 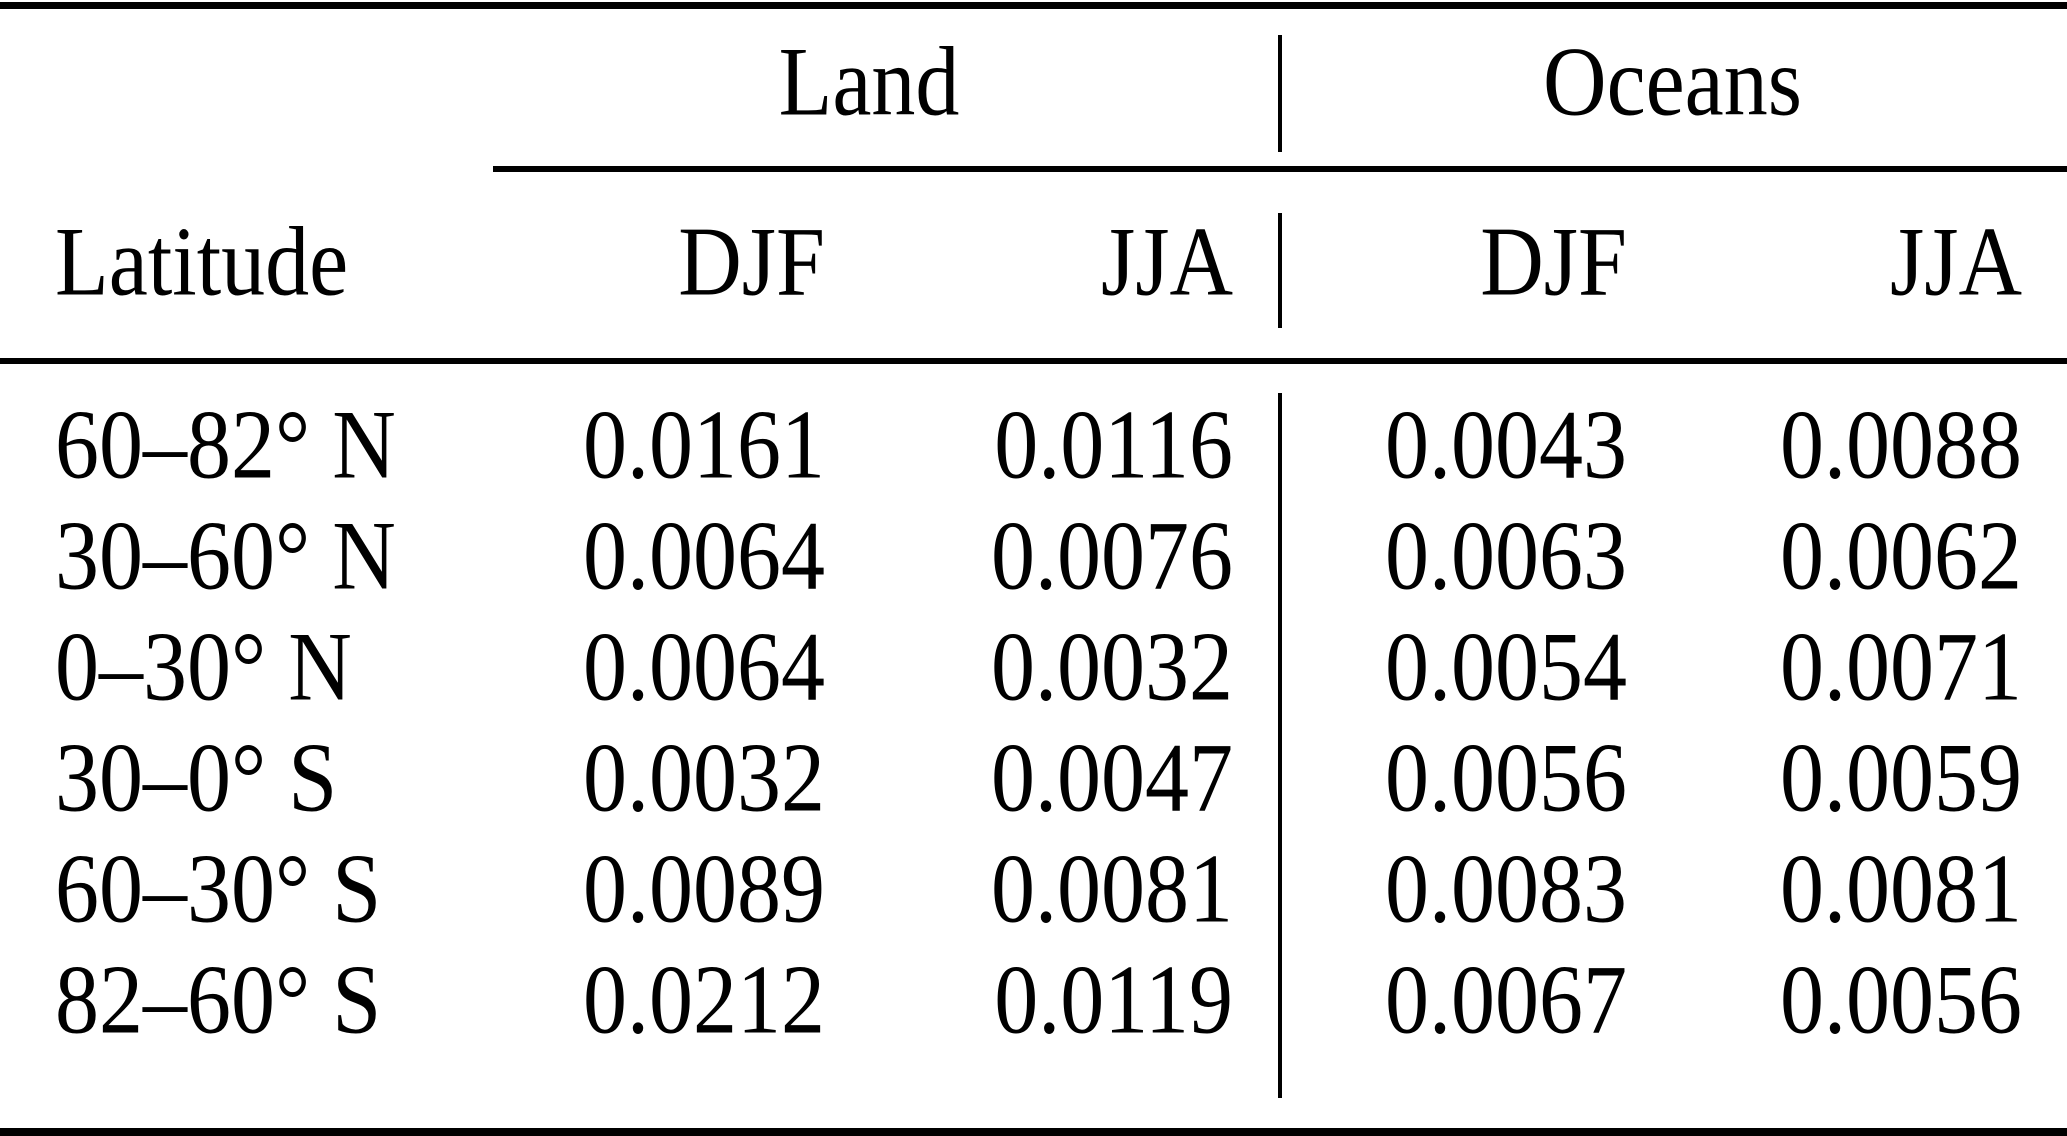 I want to click on latitude-value: 30–60° N, so click(x=225, y=556).